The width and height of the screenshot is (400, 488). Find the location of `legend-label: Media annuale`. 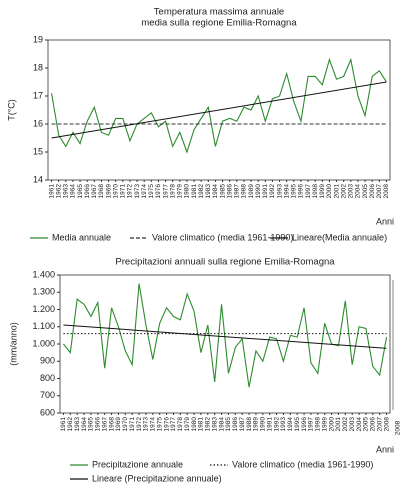

legend-label: Media annuale is located at coordinates (81, 237).